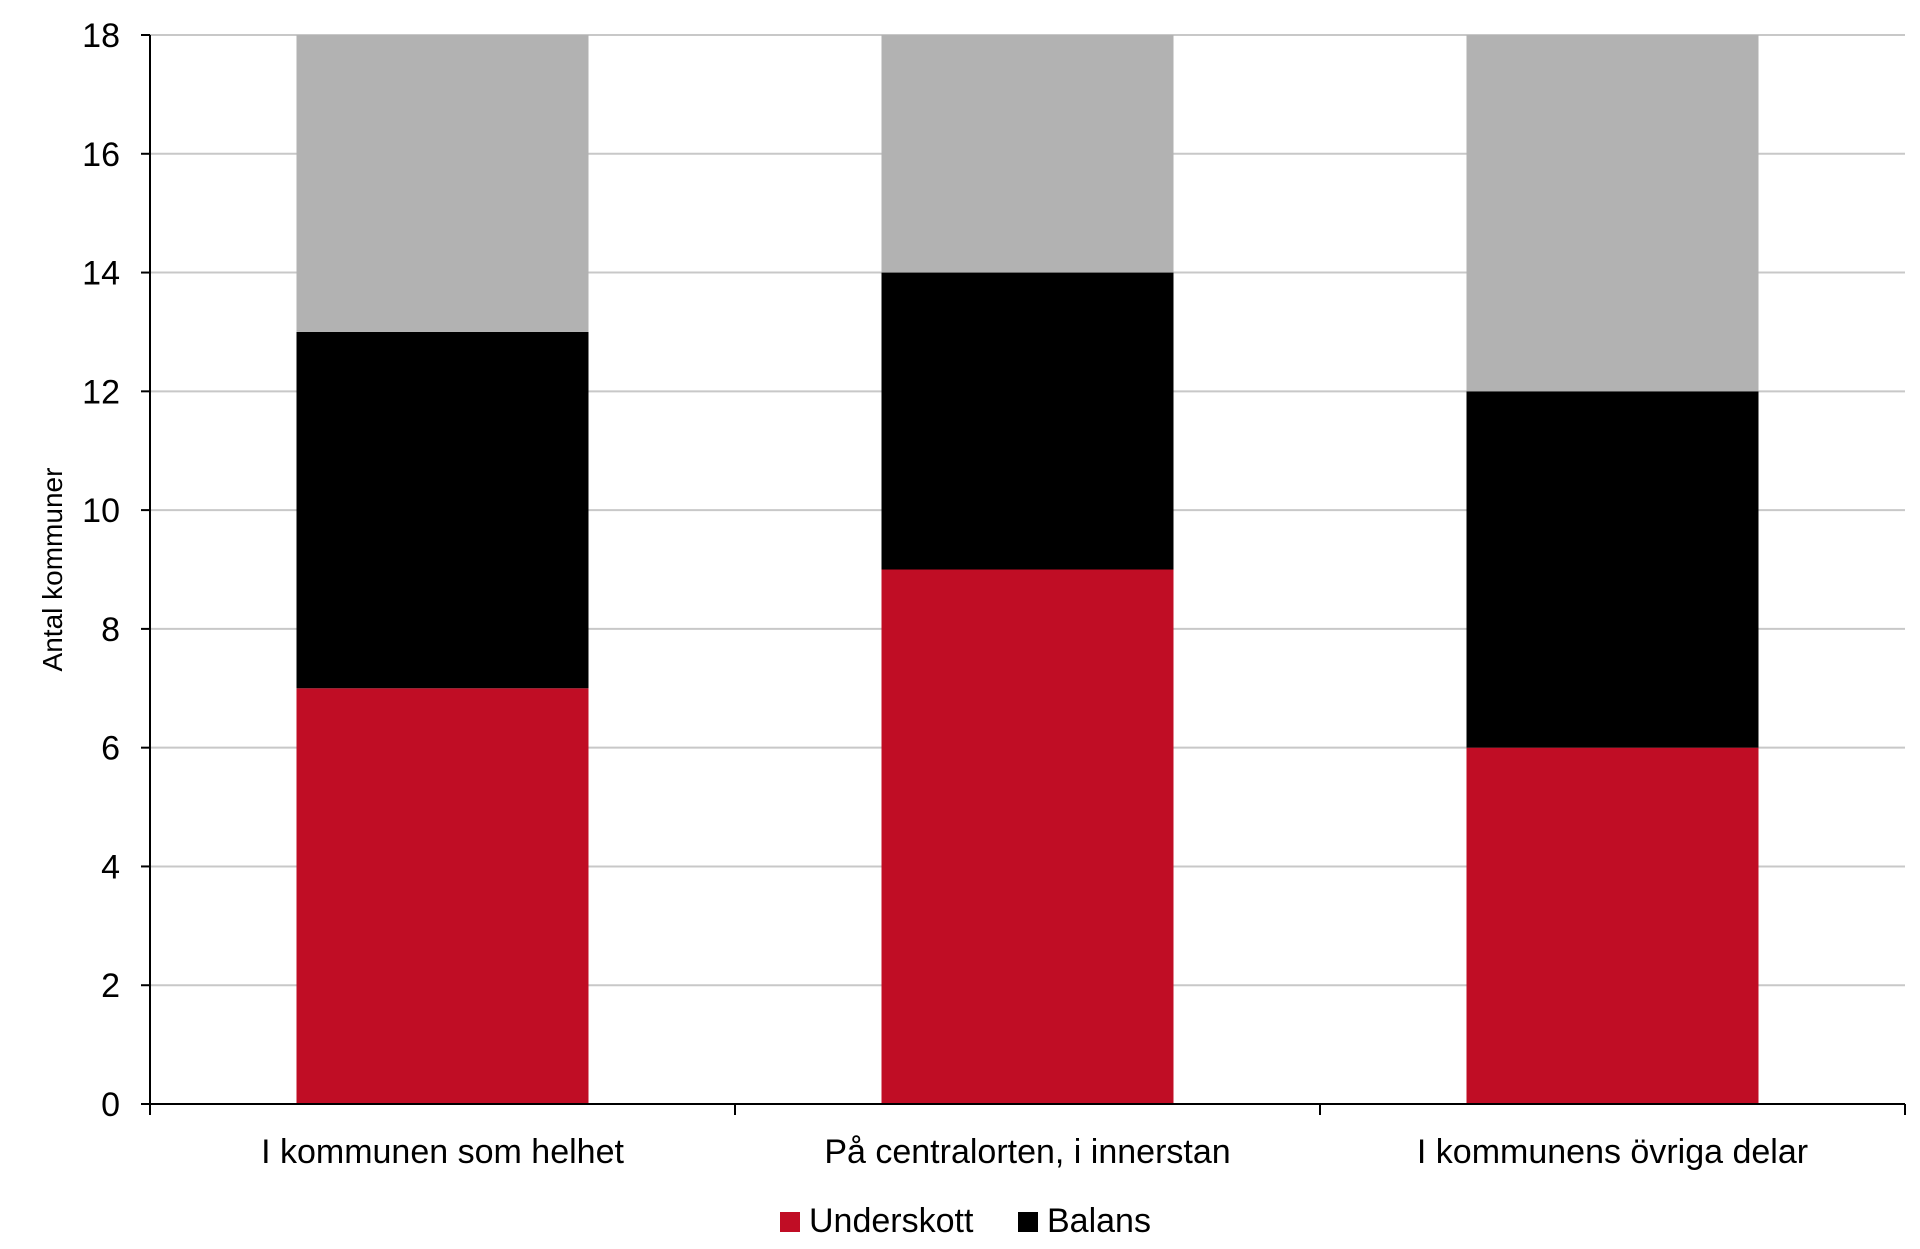  I want to click on y-axis-title: Antal kommuner, so click(52, 570).